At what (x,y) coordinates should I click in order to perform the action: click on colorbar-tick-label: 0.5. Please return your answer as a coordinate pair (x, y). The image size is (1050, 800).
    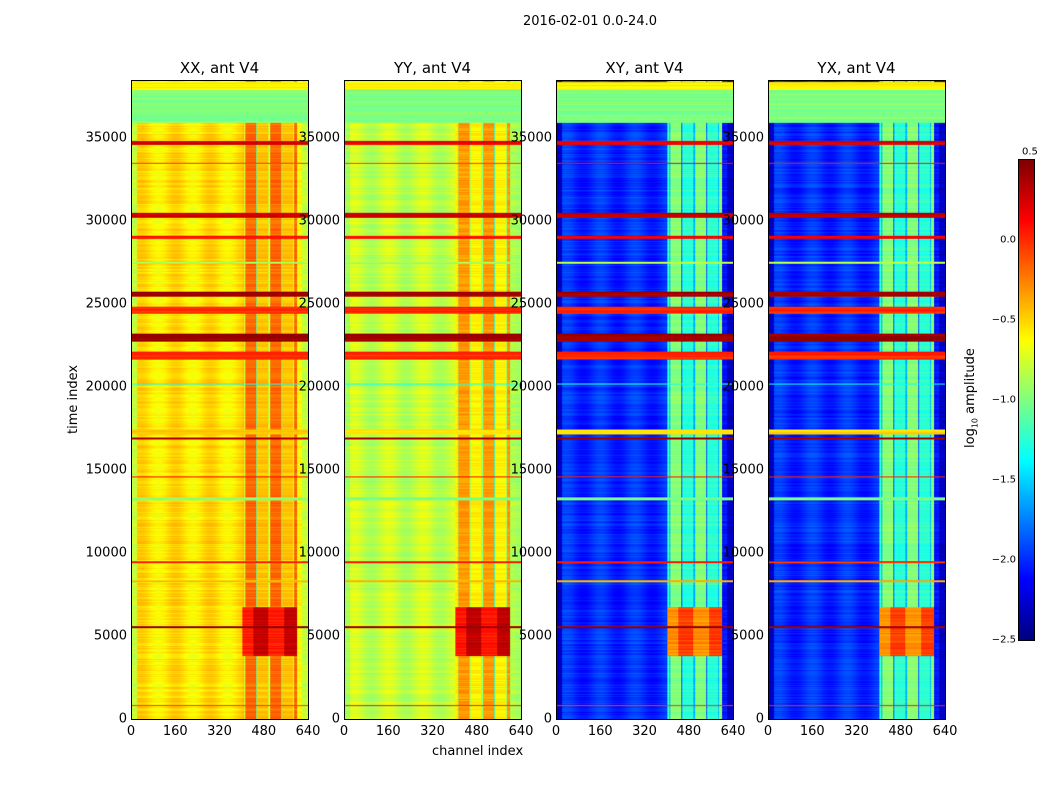
    Looking at the image, I should click on (1030, 152).